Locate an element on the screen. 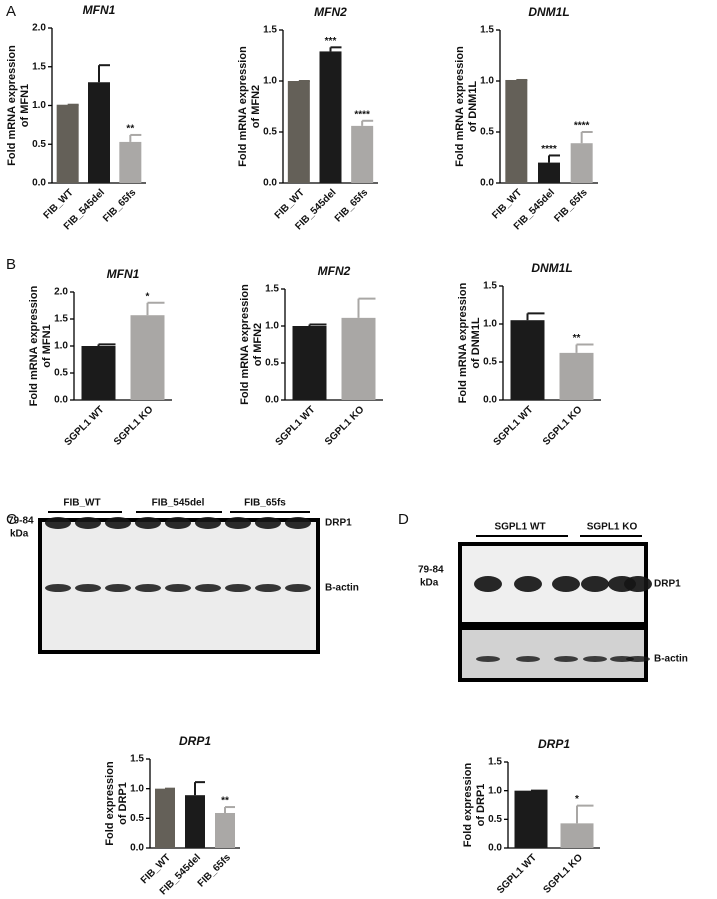 The height and width of the screenshot is (899, 717). blot-frame is located at coordinates (553, 654).